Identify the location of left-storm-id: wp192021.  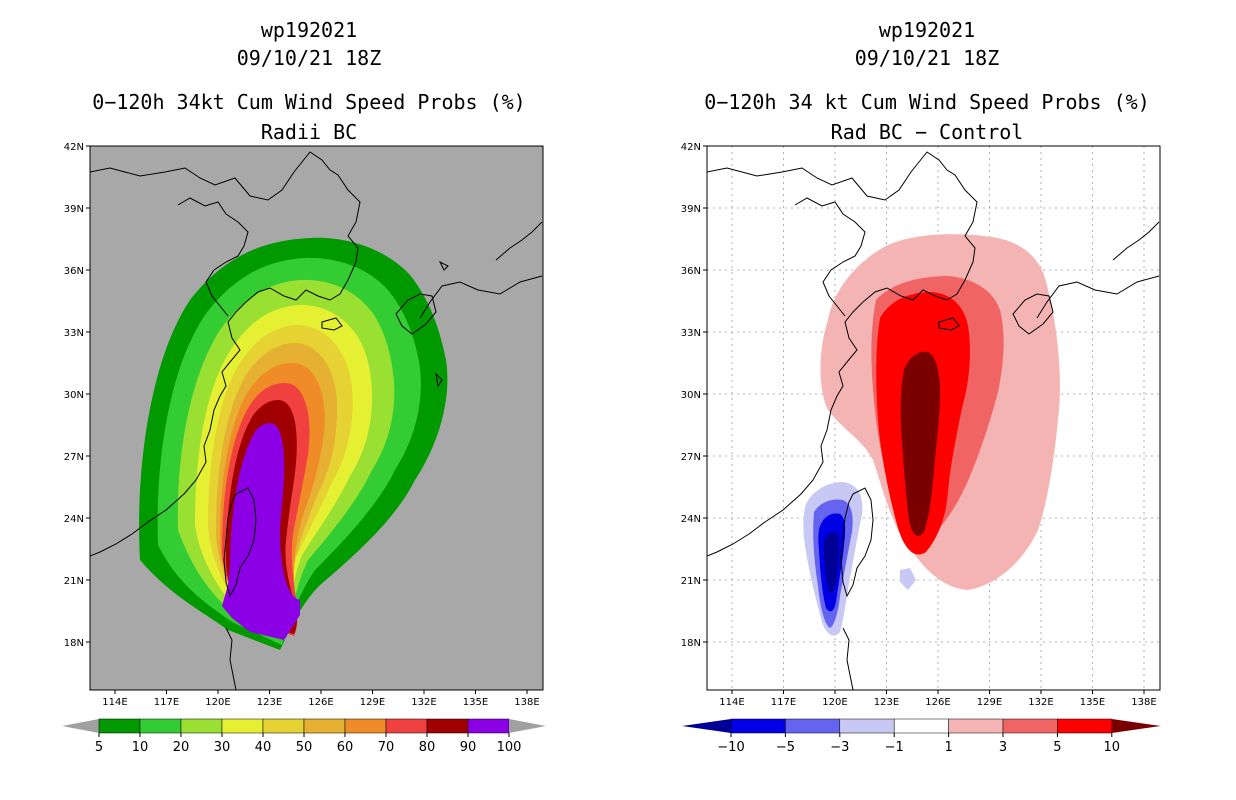
(309, 30).